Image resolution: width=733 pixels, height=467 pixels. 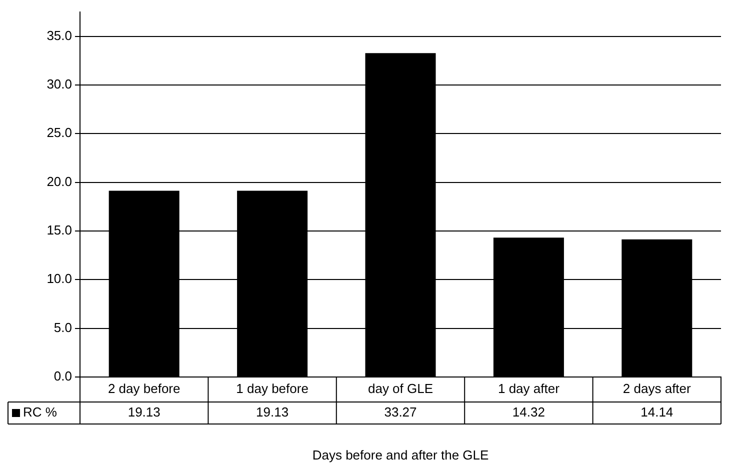 I want to click on y-tick-label: 15.0, so click(x=59, y=230).